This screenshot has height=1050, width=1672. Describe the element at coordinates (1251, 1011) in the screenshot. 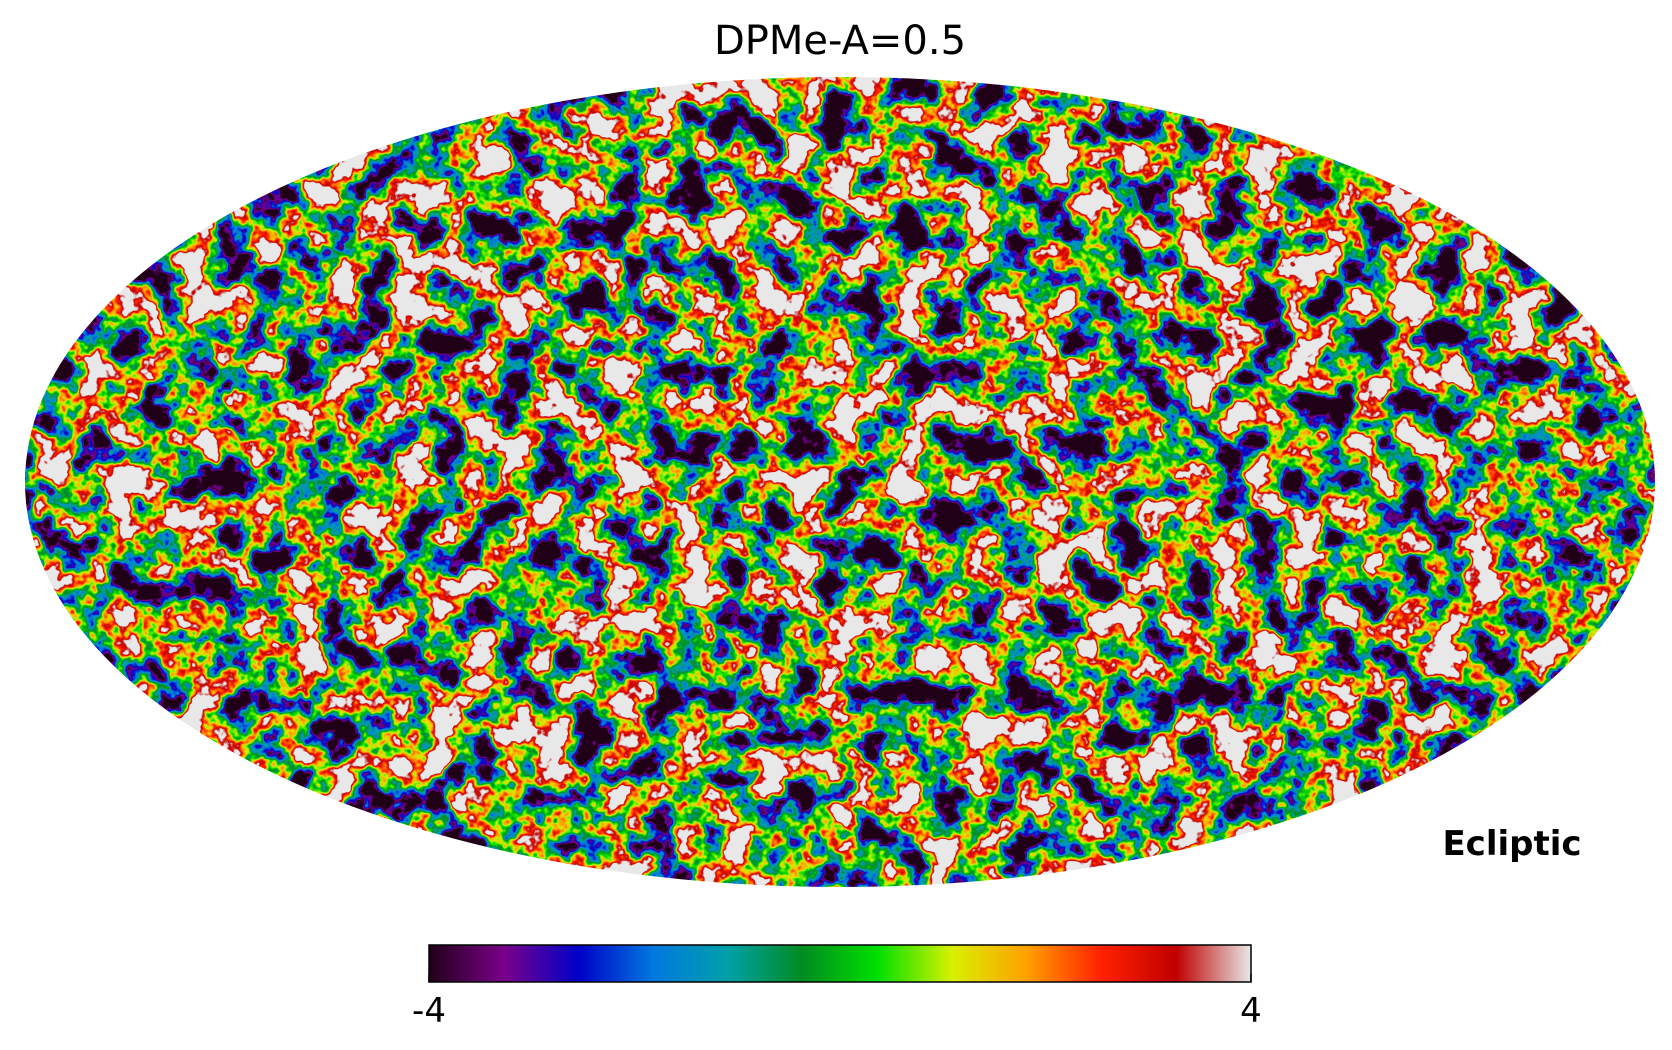

I see `tick-label: 4` at that location.